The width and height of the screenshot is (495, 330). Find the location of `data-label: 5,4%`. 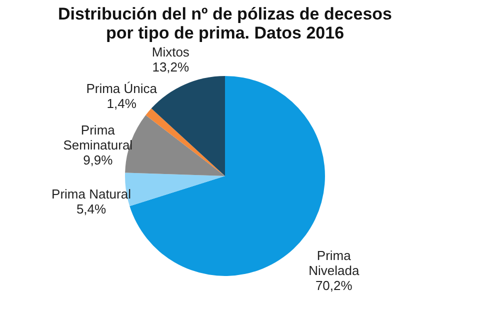

data-label: 5,4% is located at coordinates (91, 208).